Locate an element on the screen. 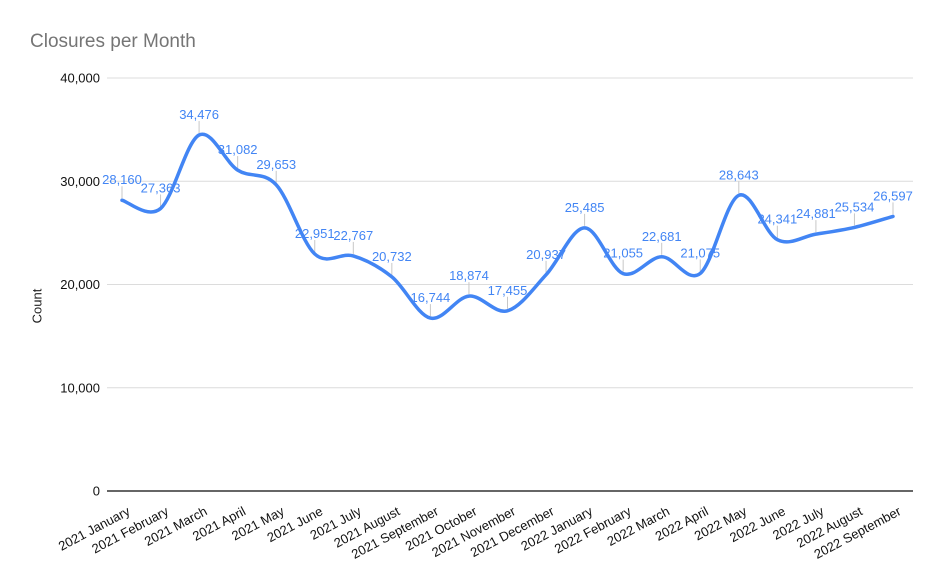  y-tick-label: 40,000 is located at coordinates (80, 78).